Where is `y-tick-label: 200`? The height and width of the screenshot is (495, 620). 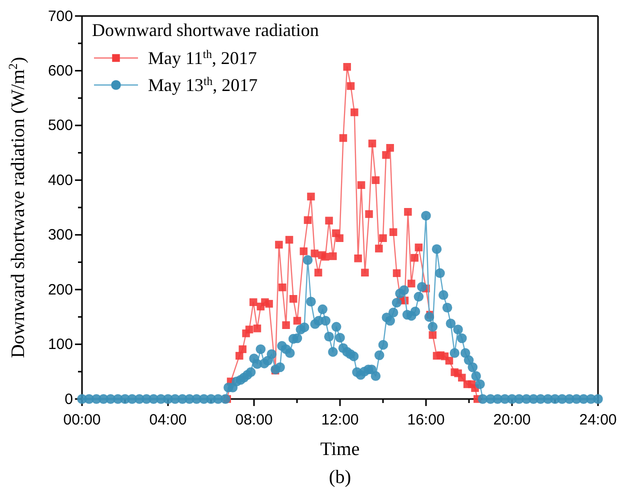
y-tick-label: 200 is located at coordinates (60, 289).